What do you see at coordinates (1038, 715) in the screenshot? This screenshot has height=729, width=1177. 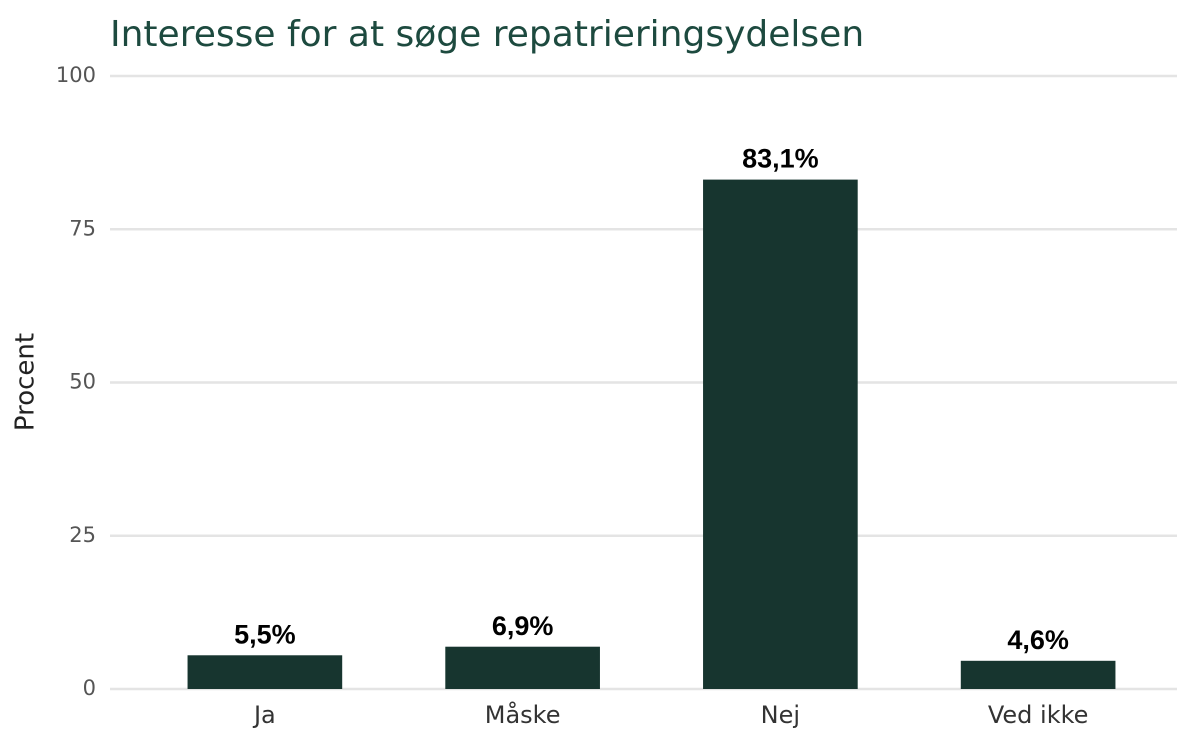 I see `x-tick-label: Ved ikke` at bounding box center [1038, 715].